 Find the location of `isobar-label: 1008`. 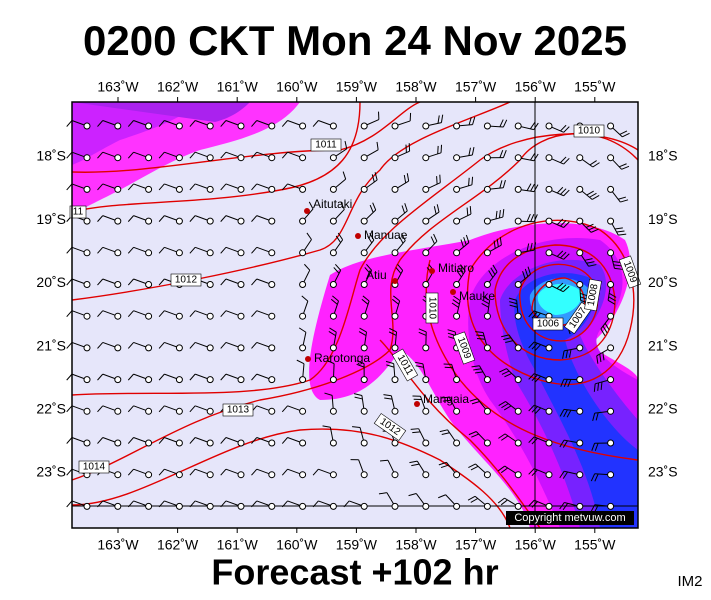

isobar-label: 1008 is located at coordinates (593, 295).